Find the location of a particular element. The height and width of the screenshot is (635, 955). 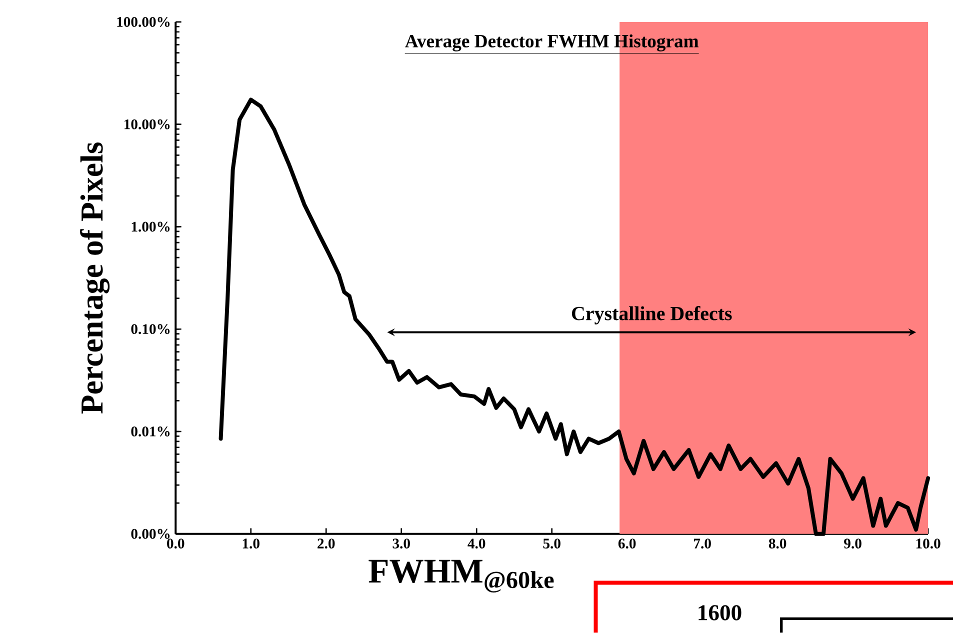

y-tick-label: 1.00% is located at coordinates (151, 227).